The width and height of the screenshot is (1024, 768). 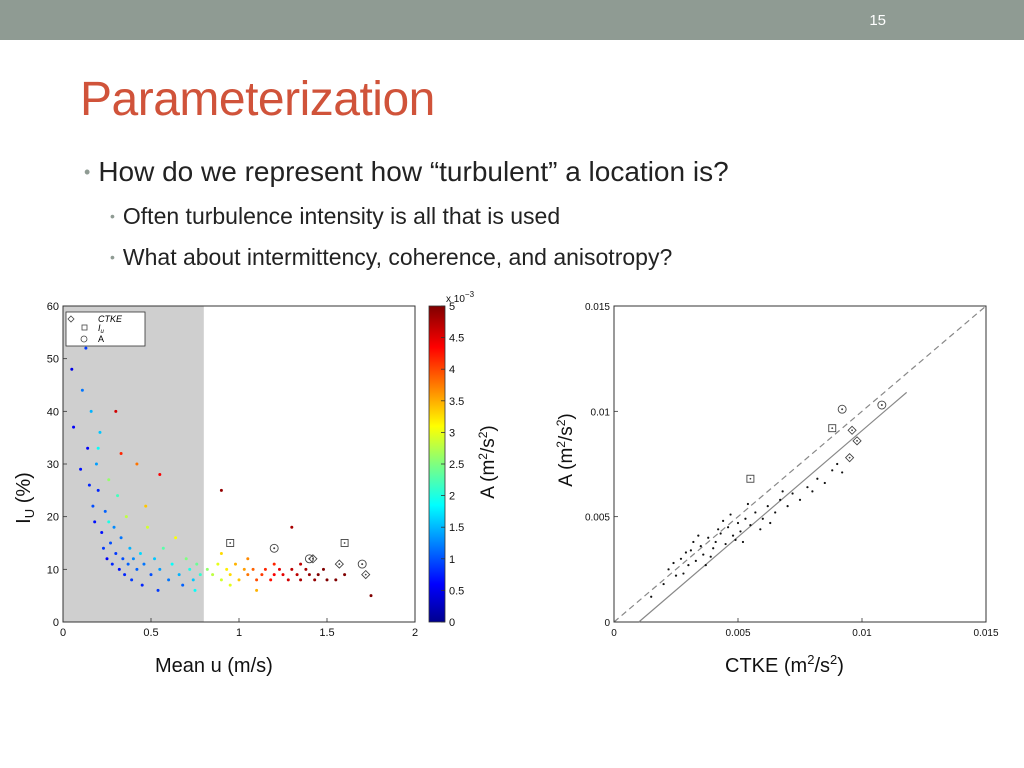 What do you see at coordinates (512, 20) in the screenshot?
I see `top-bar: 15` at bounding box center [512, 20].